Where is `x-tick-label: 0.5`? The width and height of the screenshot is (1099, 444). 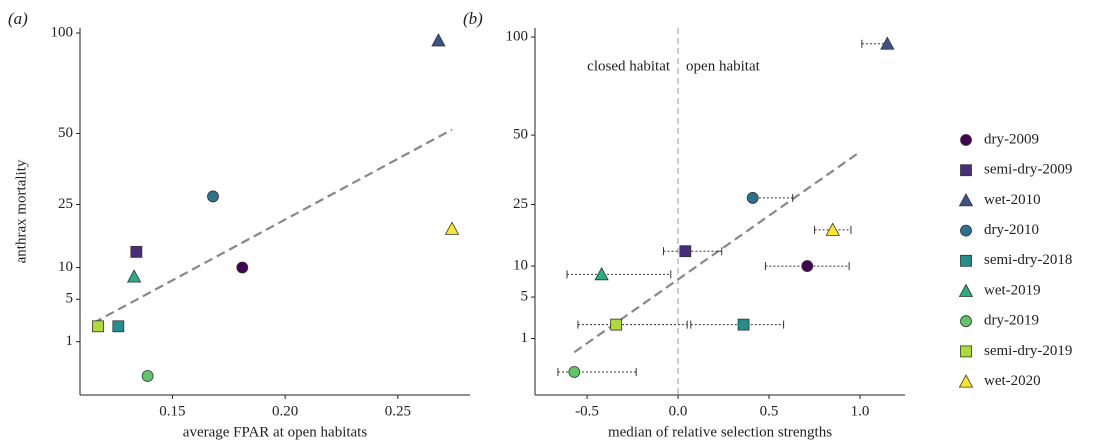
x-tick-label: 0.5 is located at coordinates (769, 411).